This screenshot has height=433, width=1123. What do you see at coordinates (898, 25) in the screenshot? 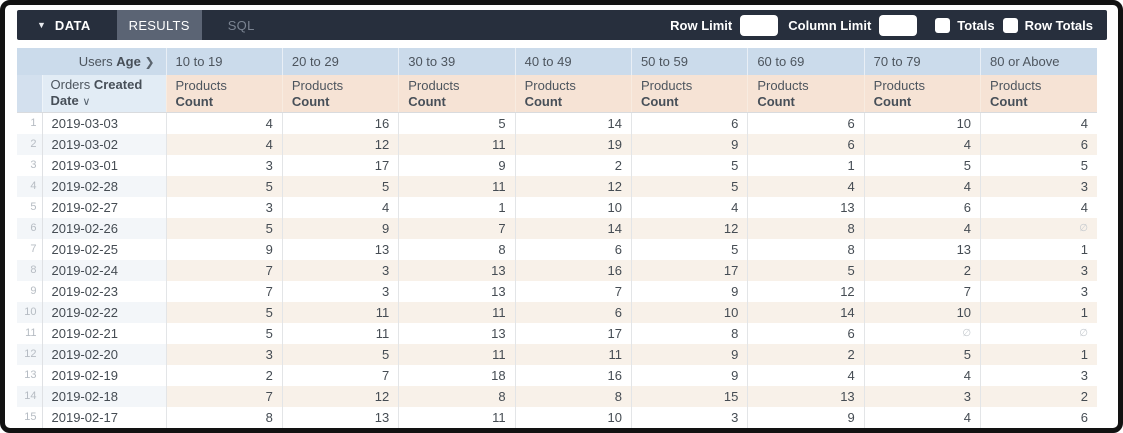
I see `column-limit-input` at bounding box center [898, 25].